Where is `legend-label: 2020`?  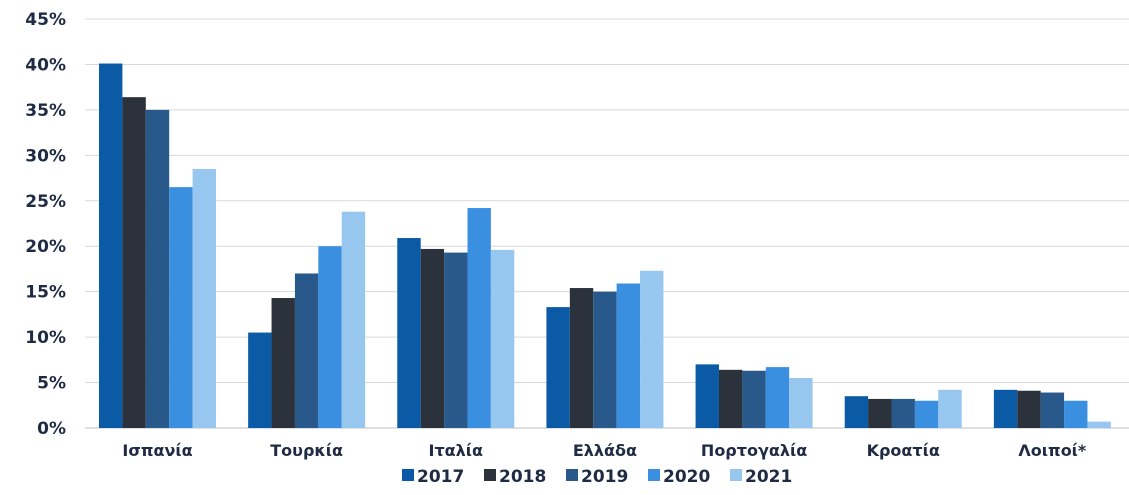 legend-label: 2020 is located at coordinates (686, 477).